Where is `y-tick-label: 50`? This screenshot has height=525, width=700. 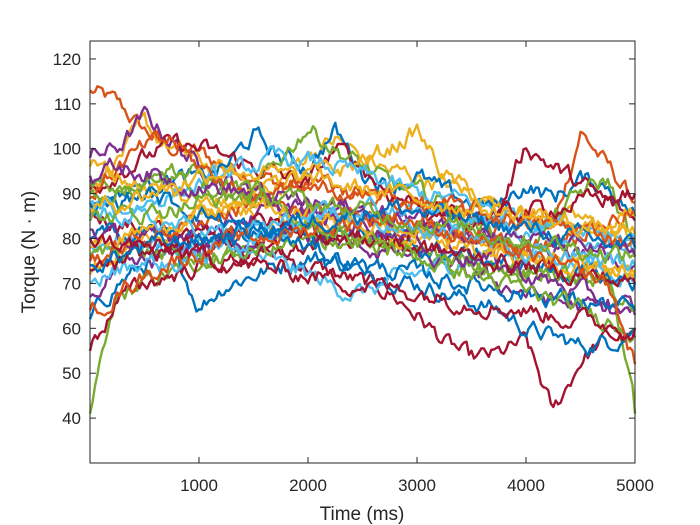
y-tick-label: 50 is located at coordinates (71, 373).